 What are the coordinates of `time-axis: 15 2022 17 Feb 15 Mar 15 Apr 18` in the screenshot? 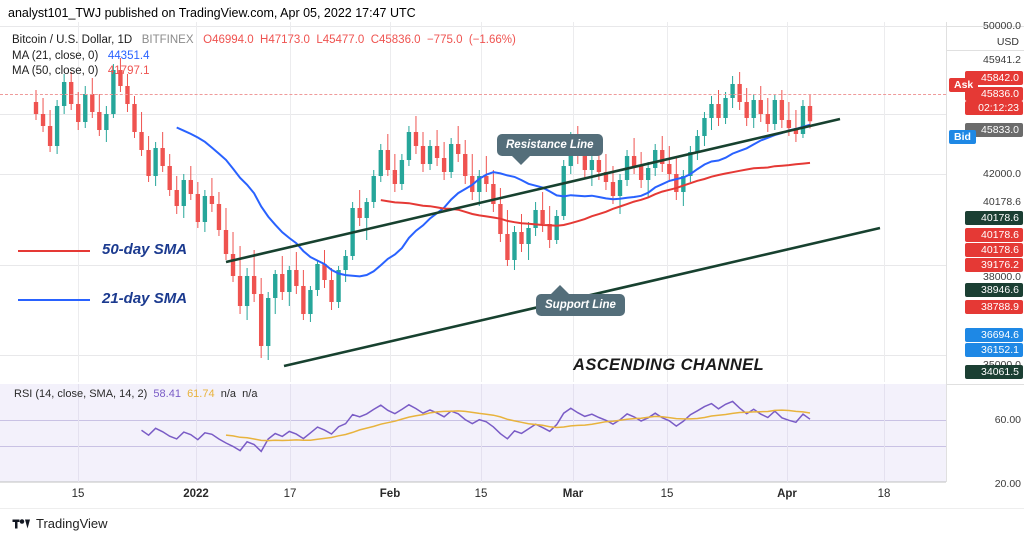 It's located at (473, 495).